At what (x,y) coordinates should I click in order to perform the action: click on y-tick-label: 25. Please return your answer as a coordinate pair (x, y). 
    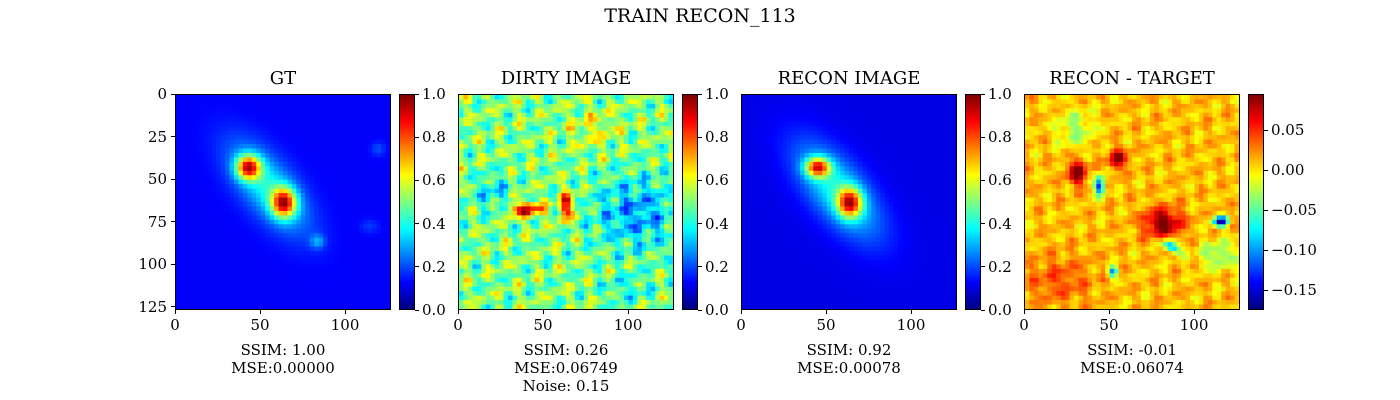
    Looking at the image, I should click on (157, 136).